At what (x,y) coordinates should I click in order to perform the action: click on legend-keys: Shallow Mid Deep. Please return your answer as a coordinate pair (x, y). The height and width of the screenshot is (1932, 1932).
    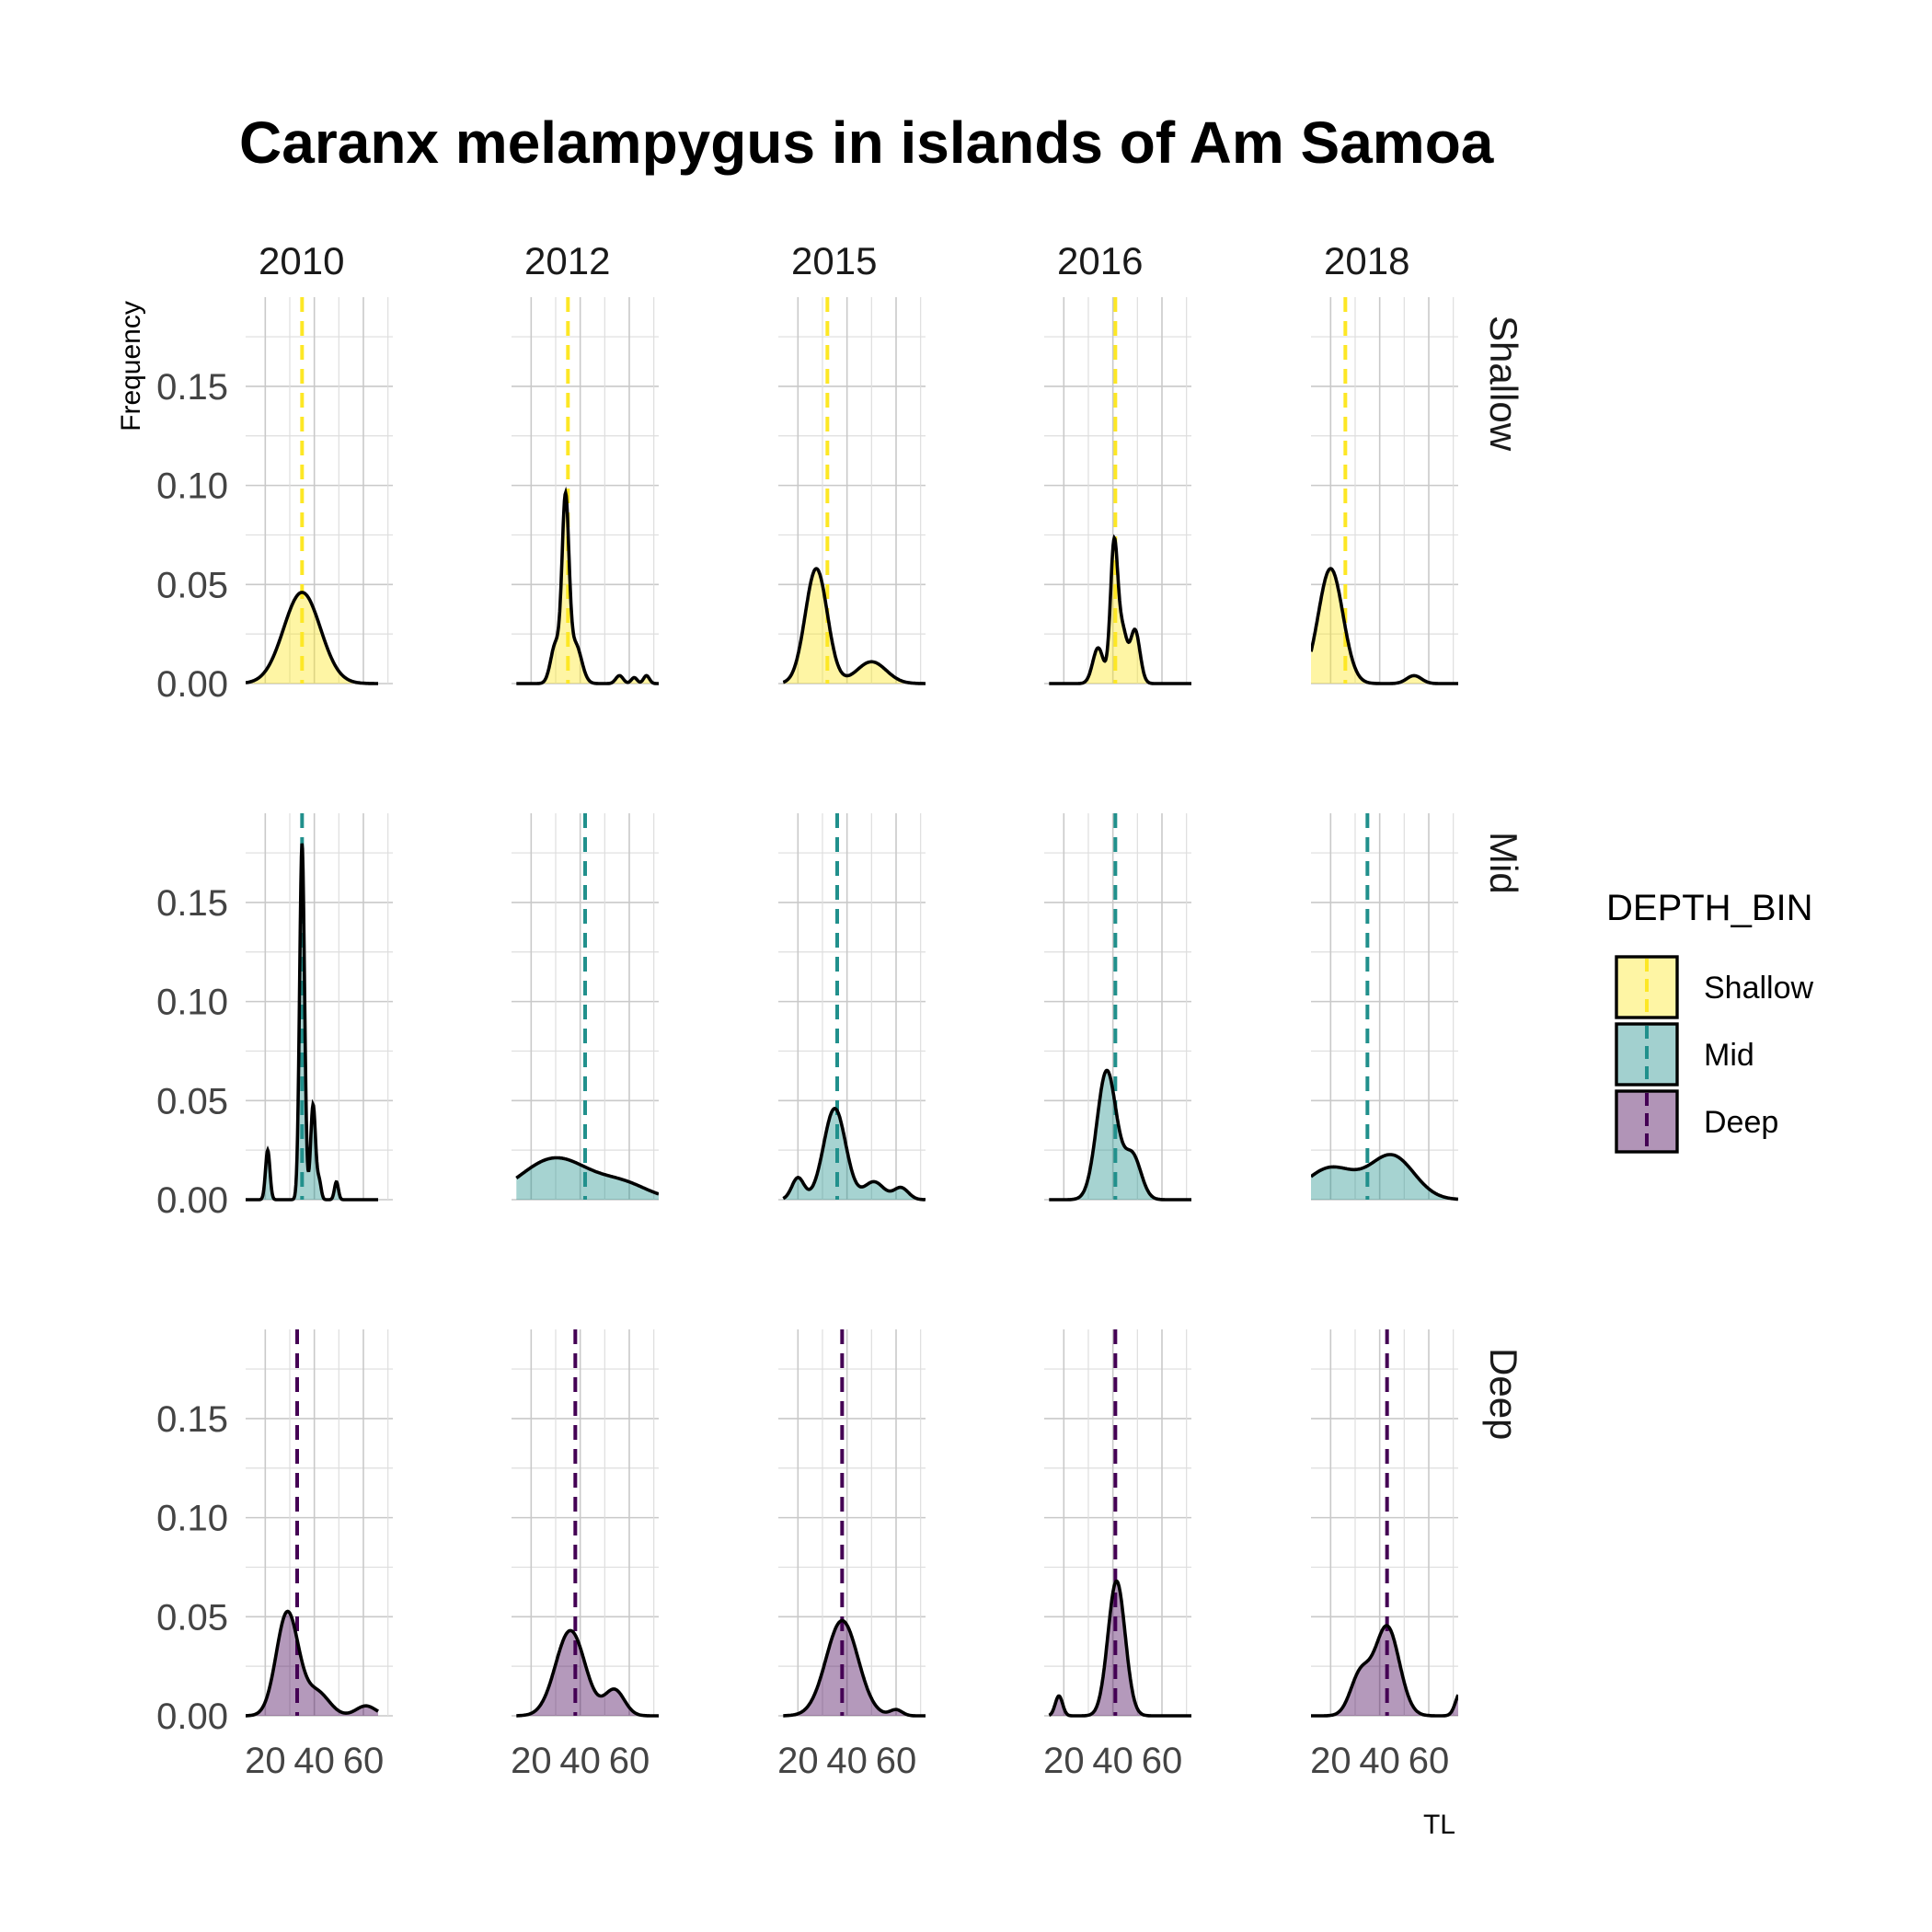
    Looking at the image, I should click on (1714, 1054).